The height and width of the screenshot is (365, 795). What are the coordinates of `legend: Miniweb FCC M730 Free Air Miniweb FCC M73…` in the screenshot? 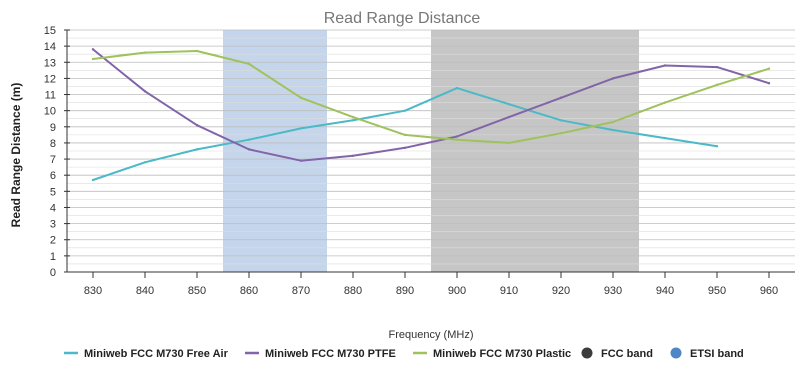 It's located at (404, 353).